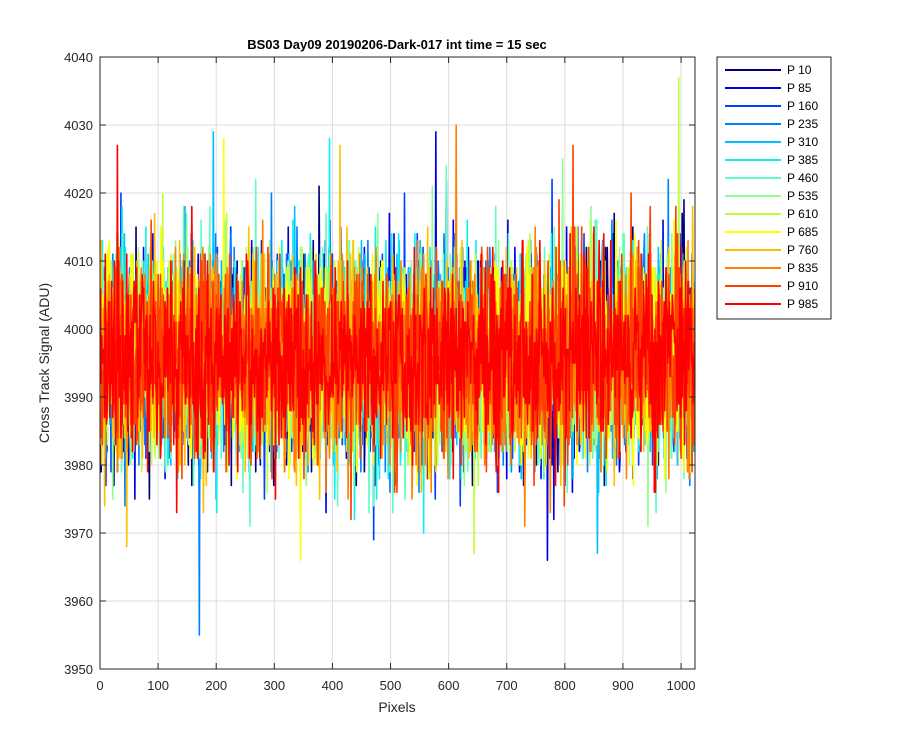 The image size is (900, 750). Describe the element at coordinates (799, 70) in the screenshot. I see `legend-label: P 10` at that location.